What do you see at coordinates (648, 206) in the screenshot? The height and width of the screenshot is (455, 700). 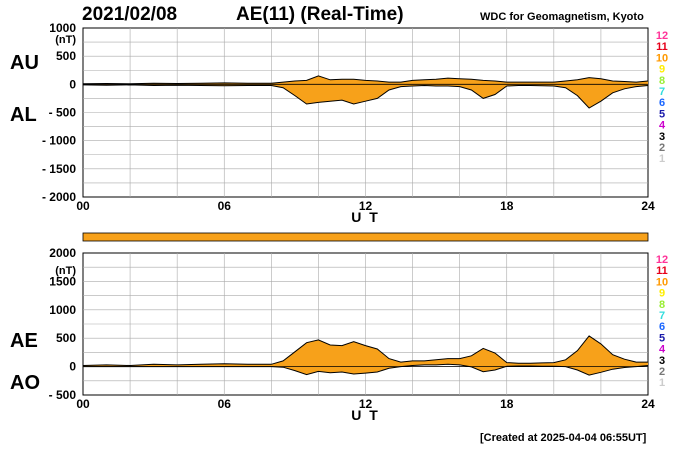 I see `top-xtick-label: 24` at bounding box center [648, 206].